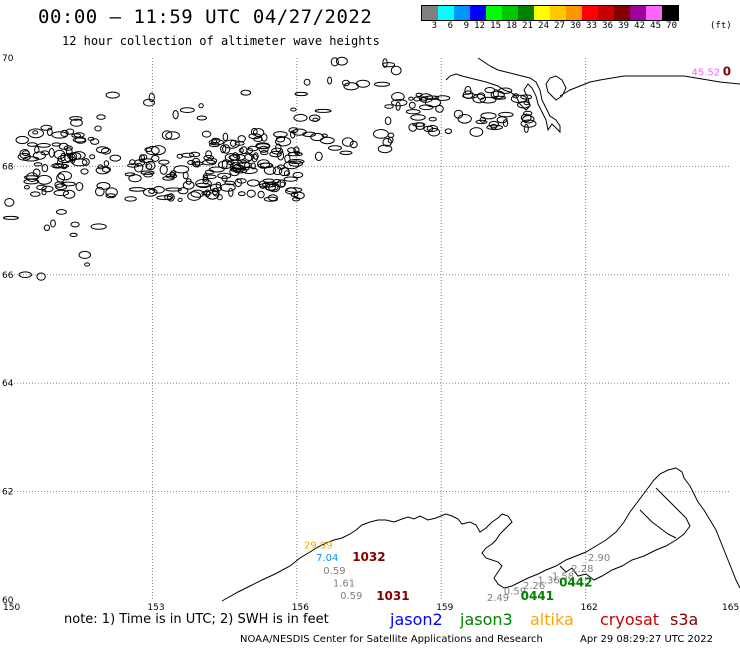 This screenshot has height=650, width=740. I want to click on lon-tick-label: 153, so click(155, 608).